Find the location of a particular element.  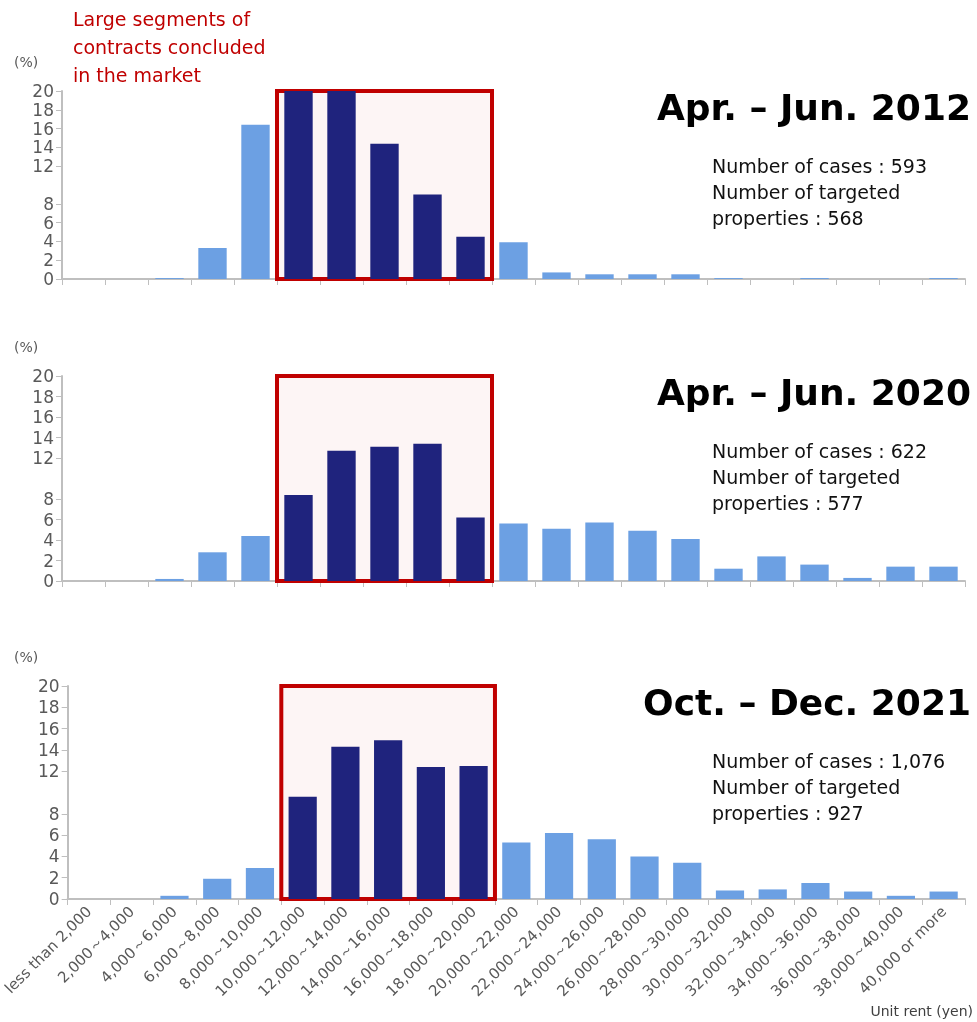

annotation: Number of cases : 593 is located at coordinates (820, 166).